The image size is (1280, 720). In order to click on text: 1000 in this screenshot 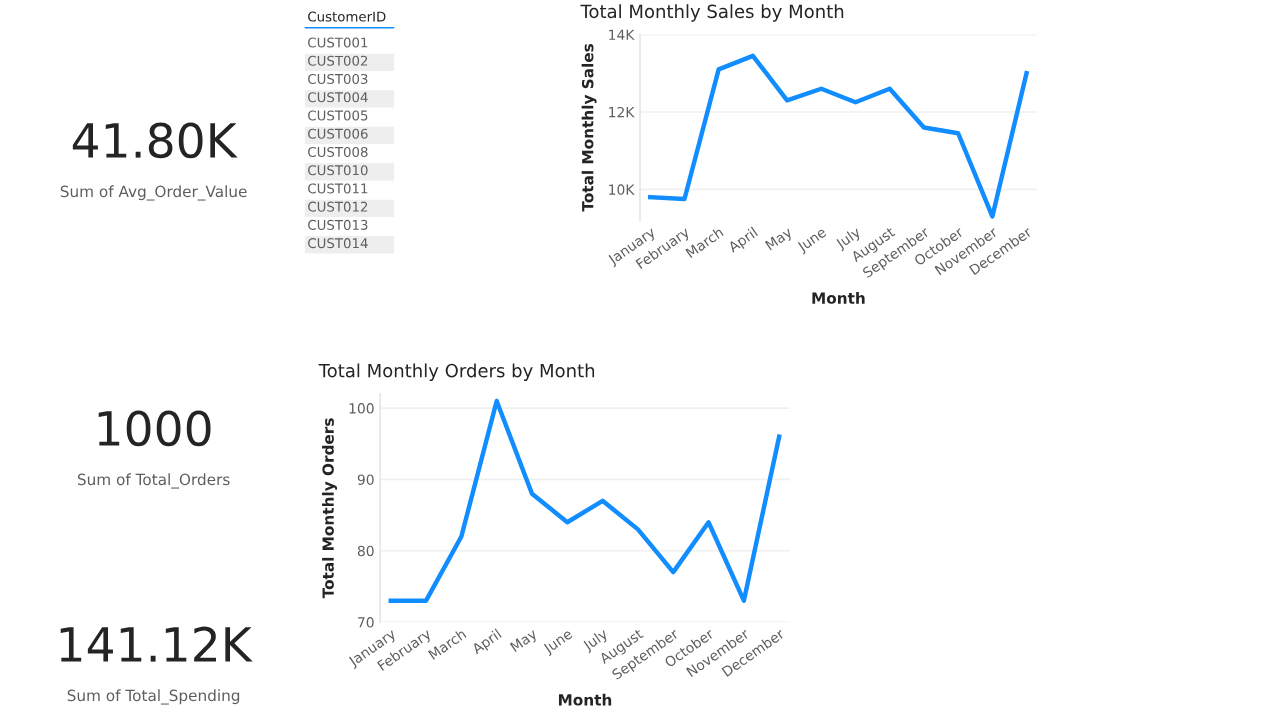, I will do `click(154, 428)`.